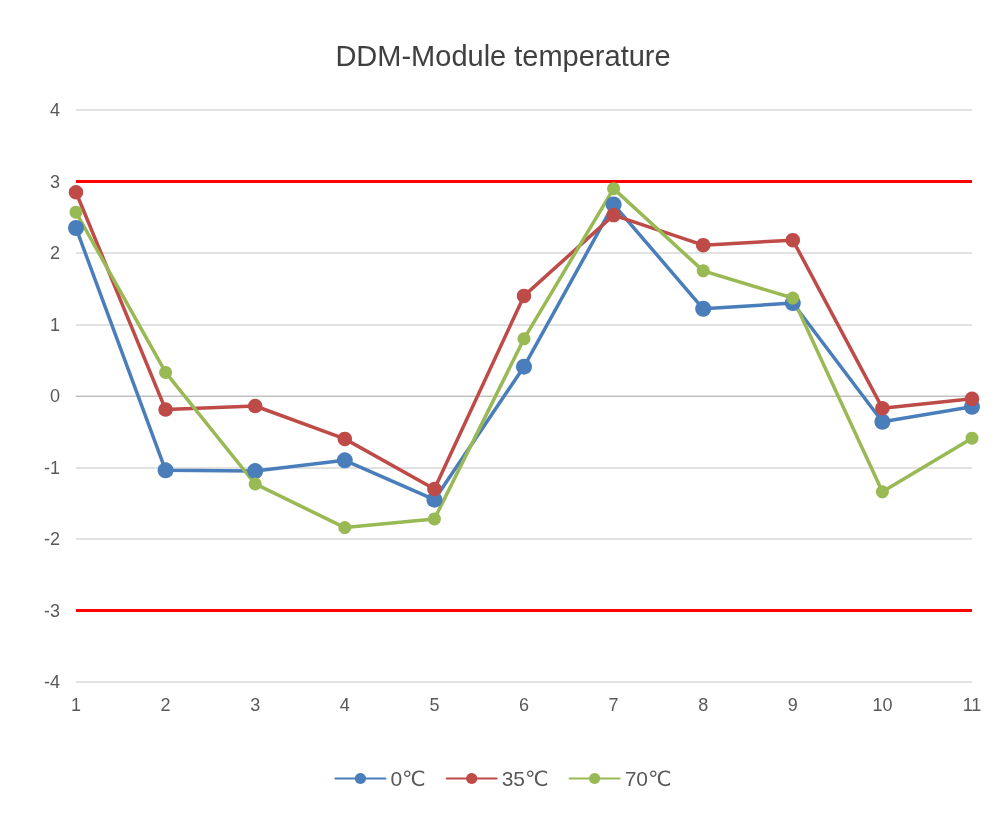 The image size is (1007, 814). I want to click on x-tick-label: 4, so click(344, 705).